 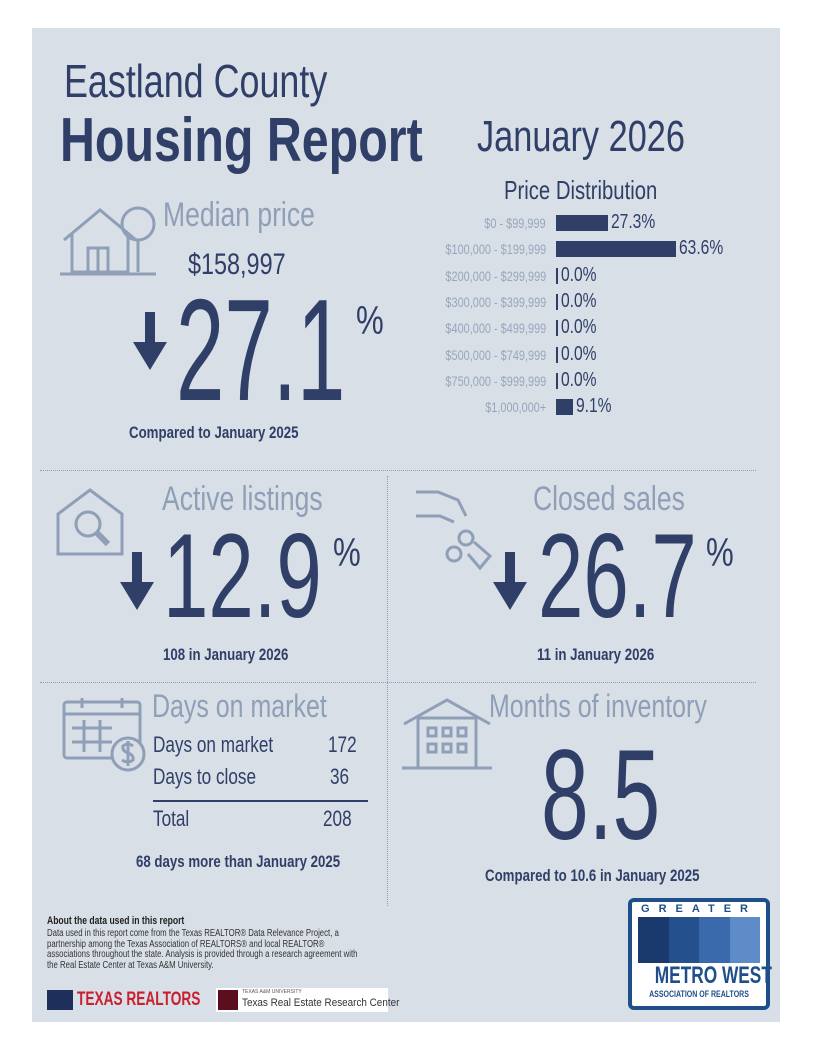 I want to click on dom-row-value: 172, so click(x=342, y=744).